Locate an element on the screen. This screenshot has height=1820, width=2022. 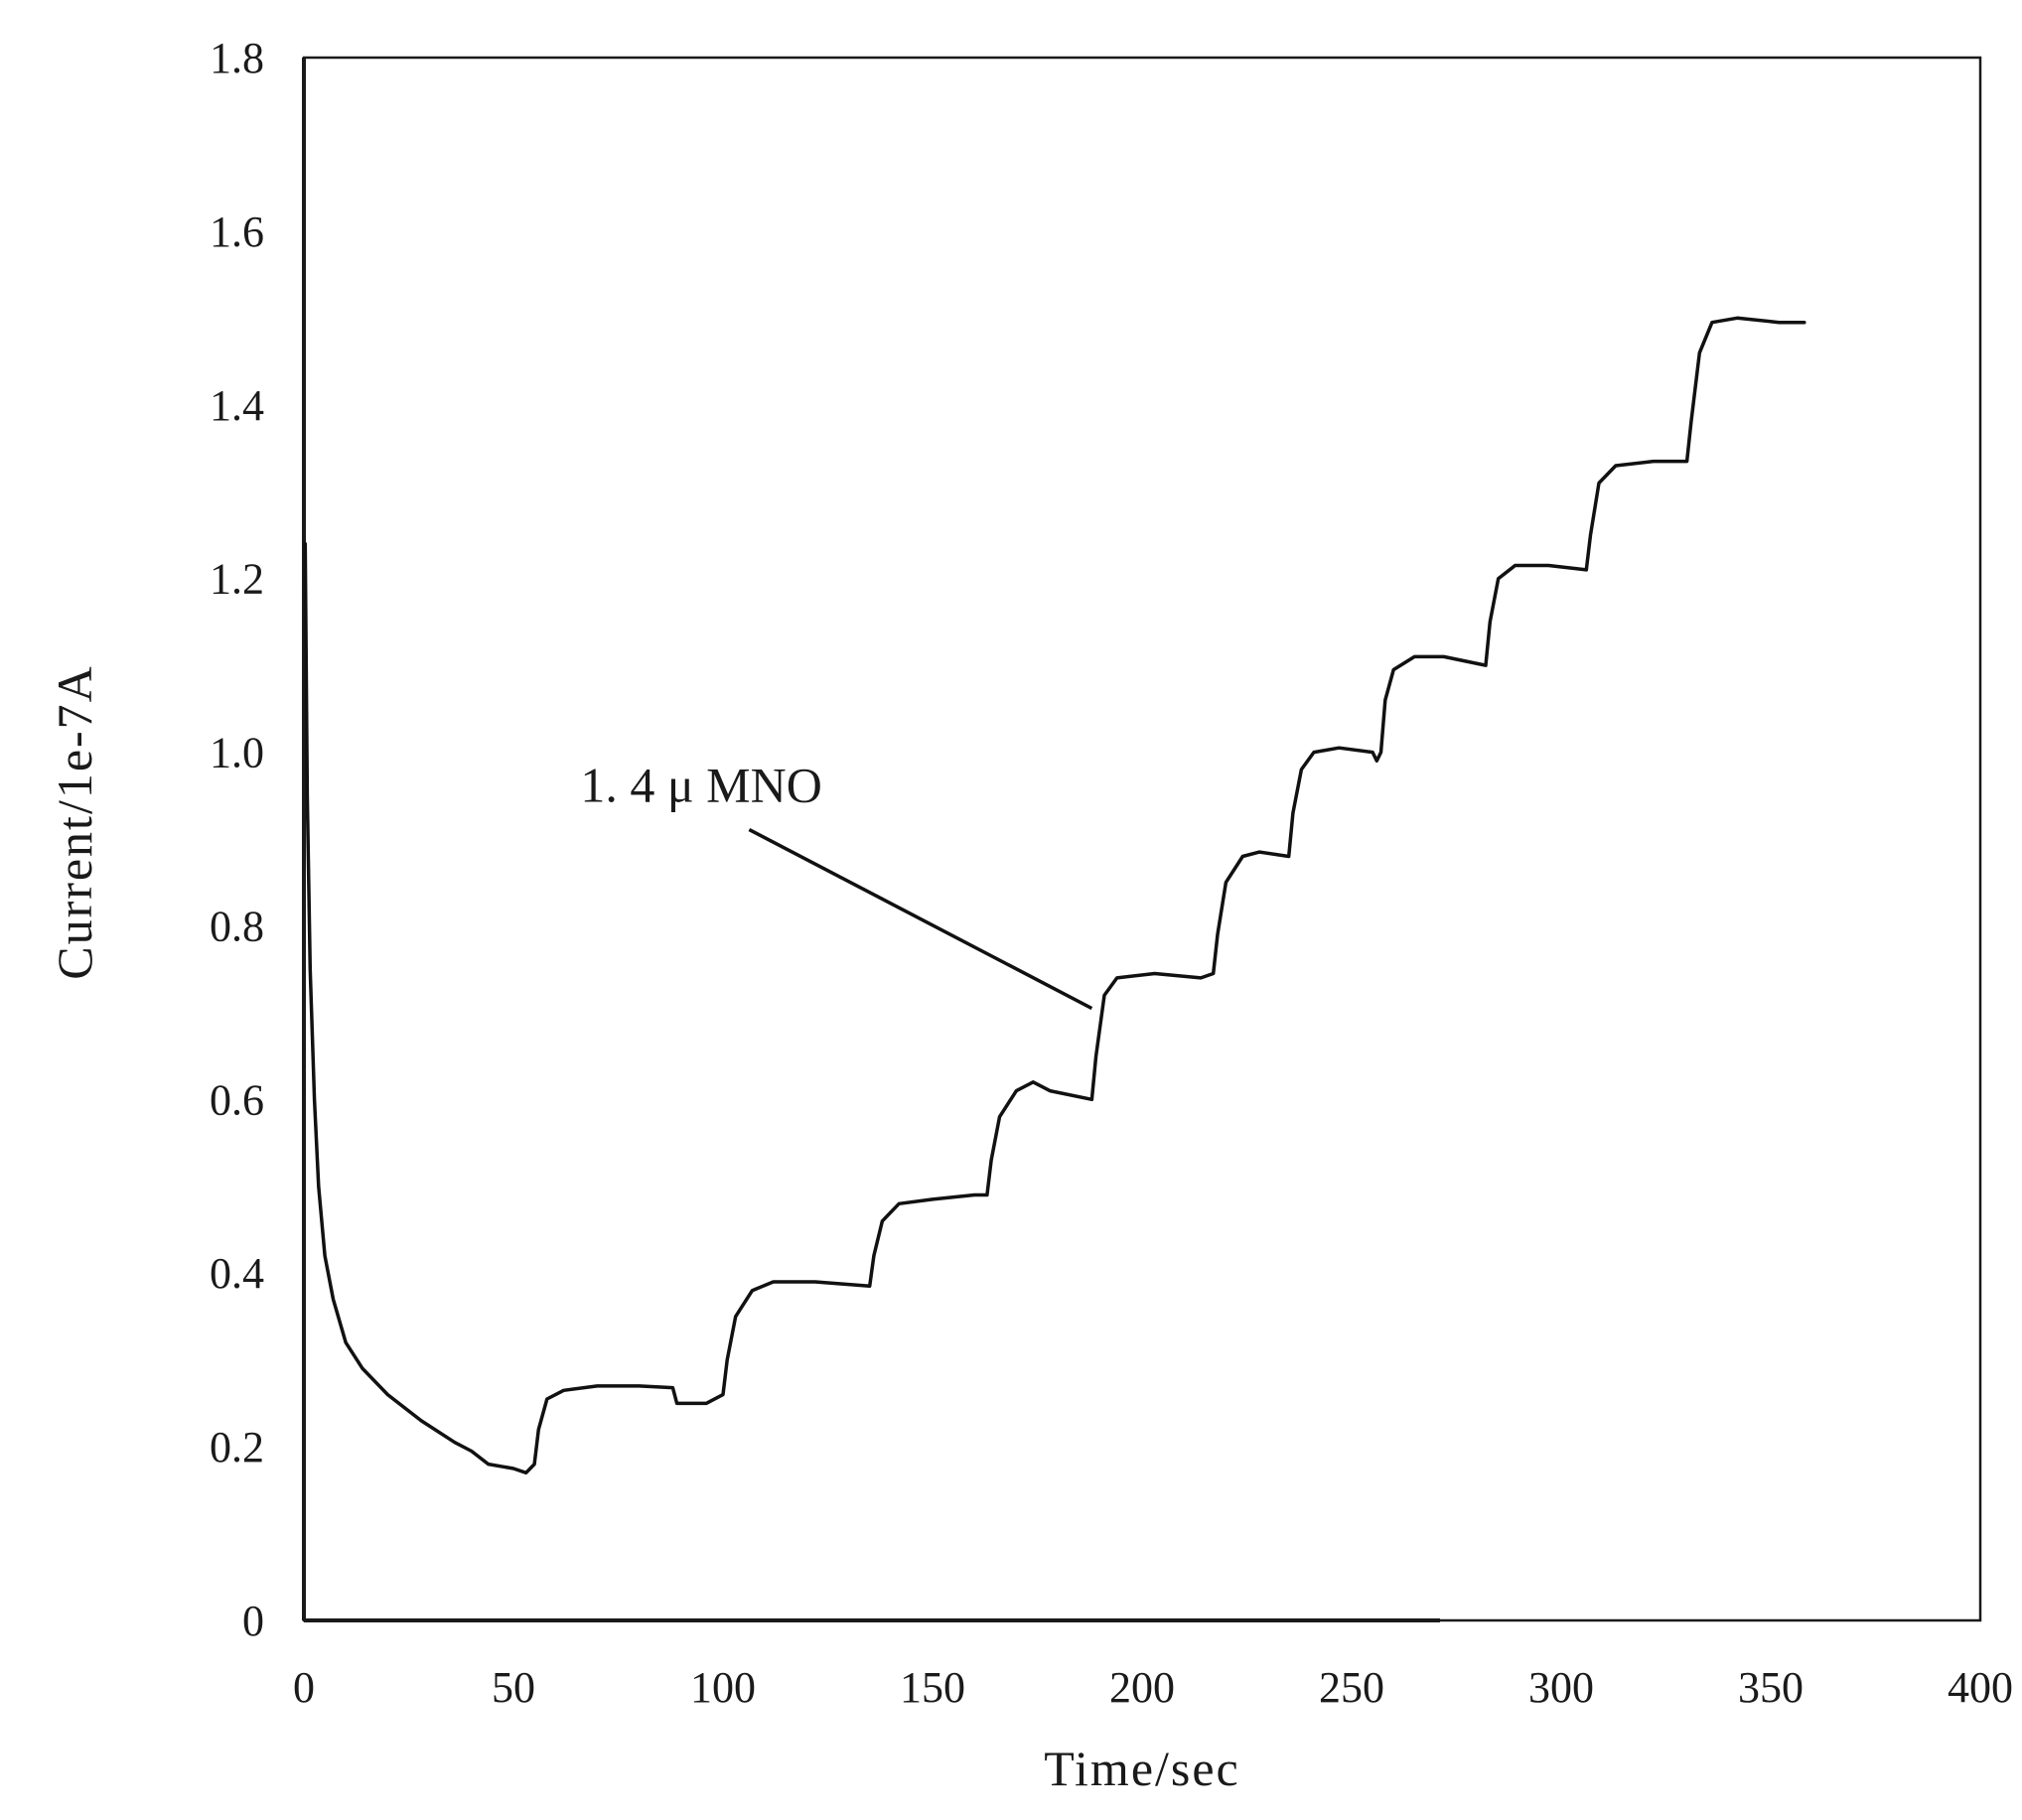
x-tick-label: 150 is located at coordinates (932, 1687).